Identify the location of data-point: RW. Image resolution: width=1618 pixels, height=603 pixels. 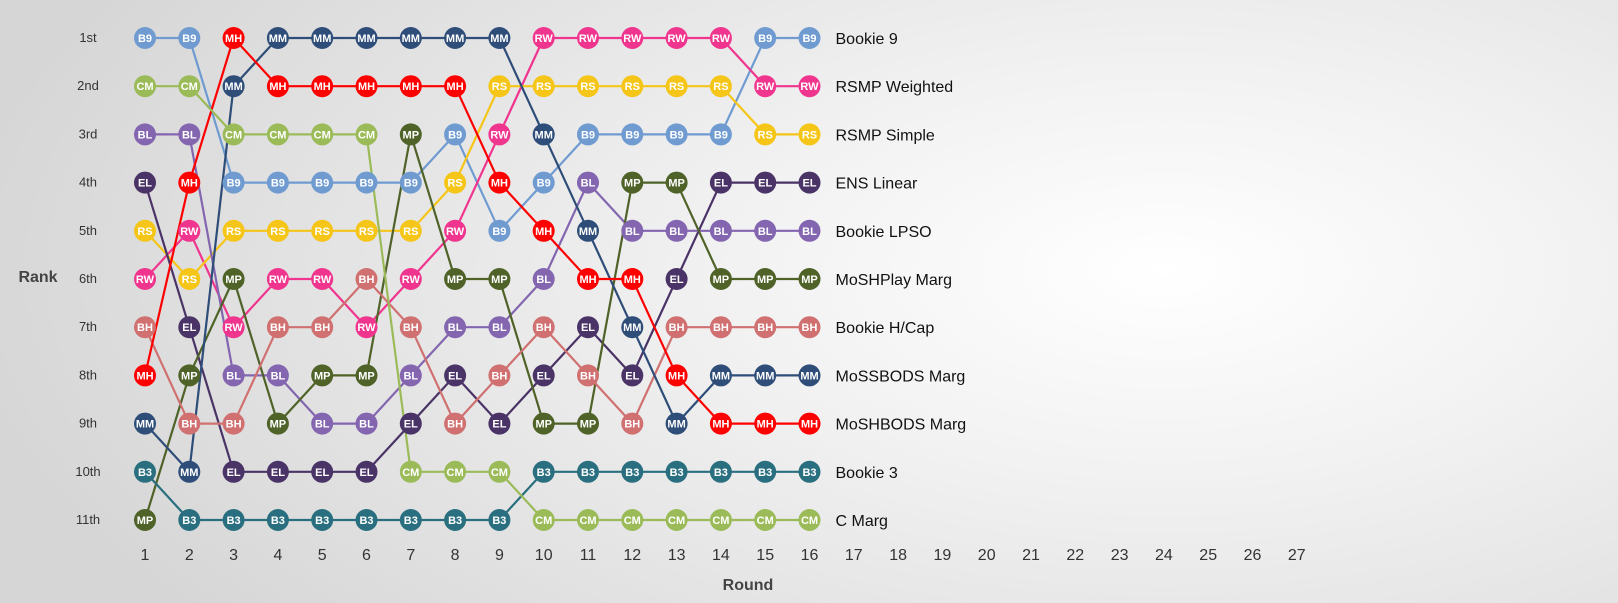
(322, 279).